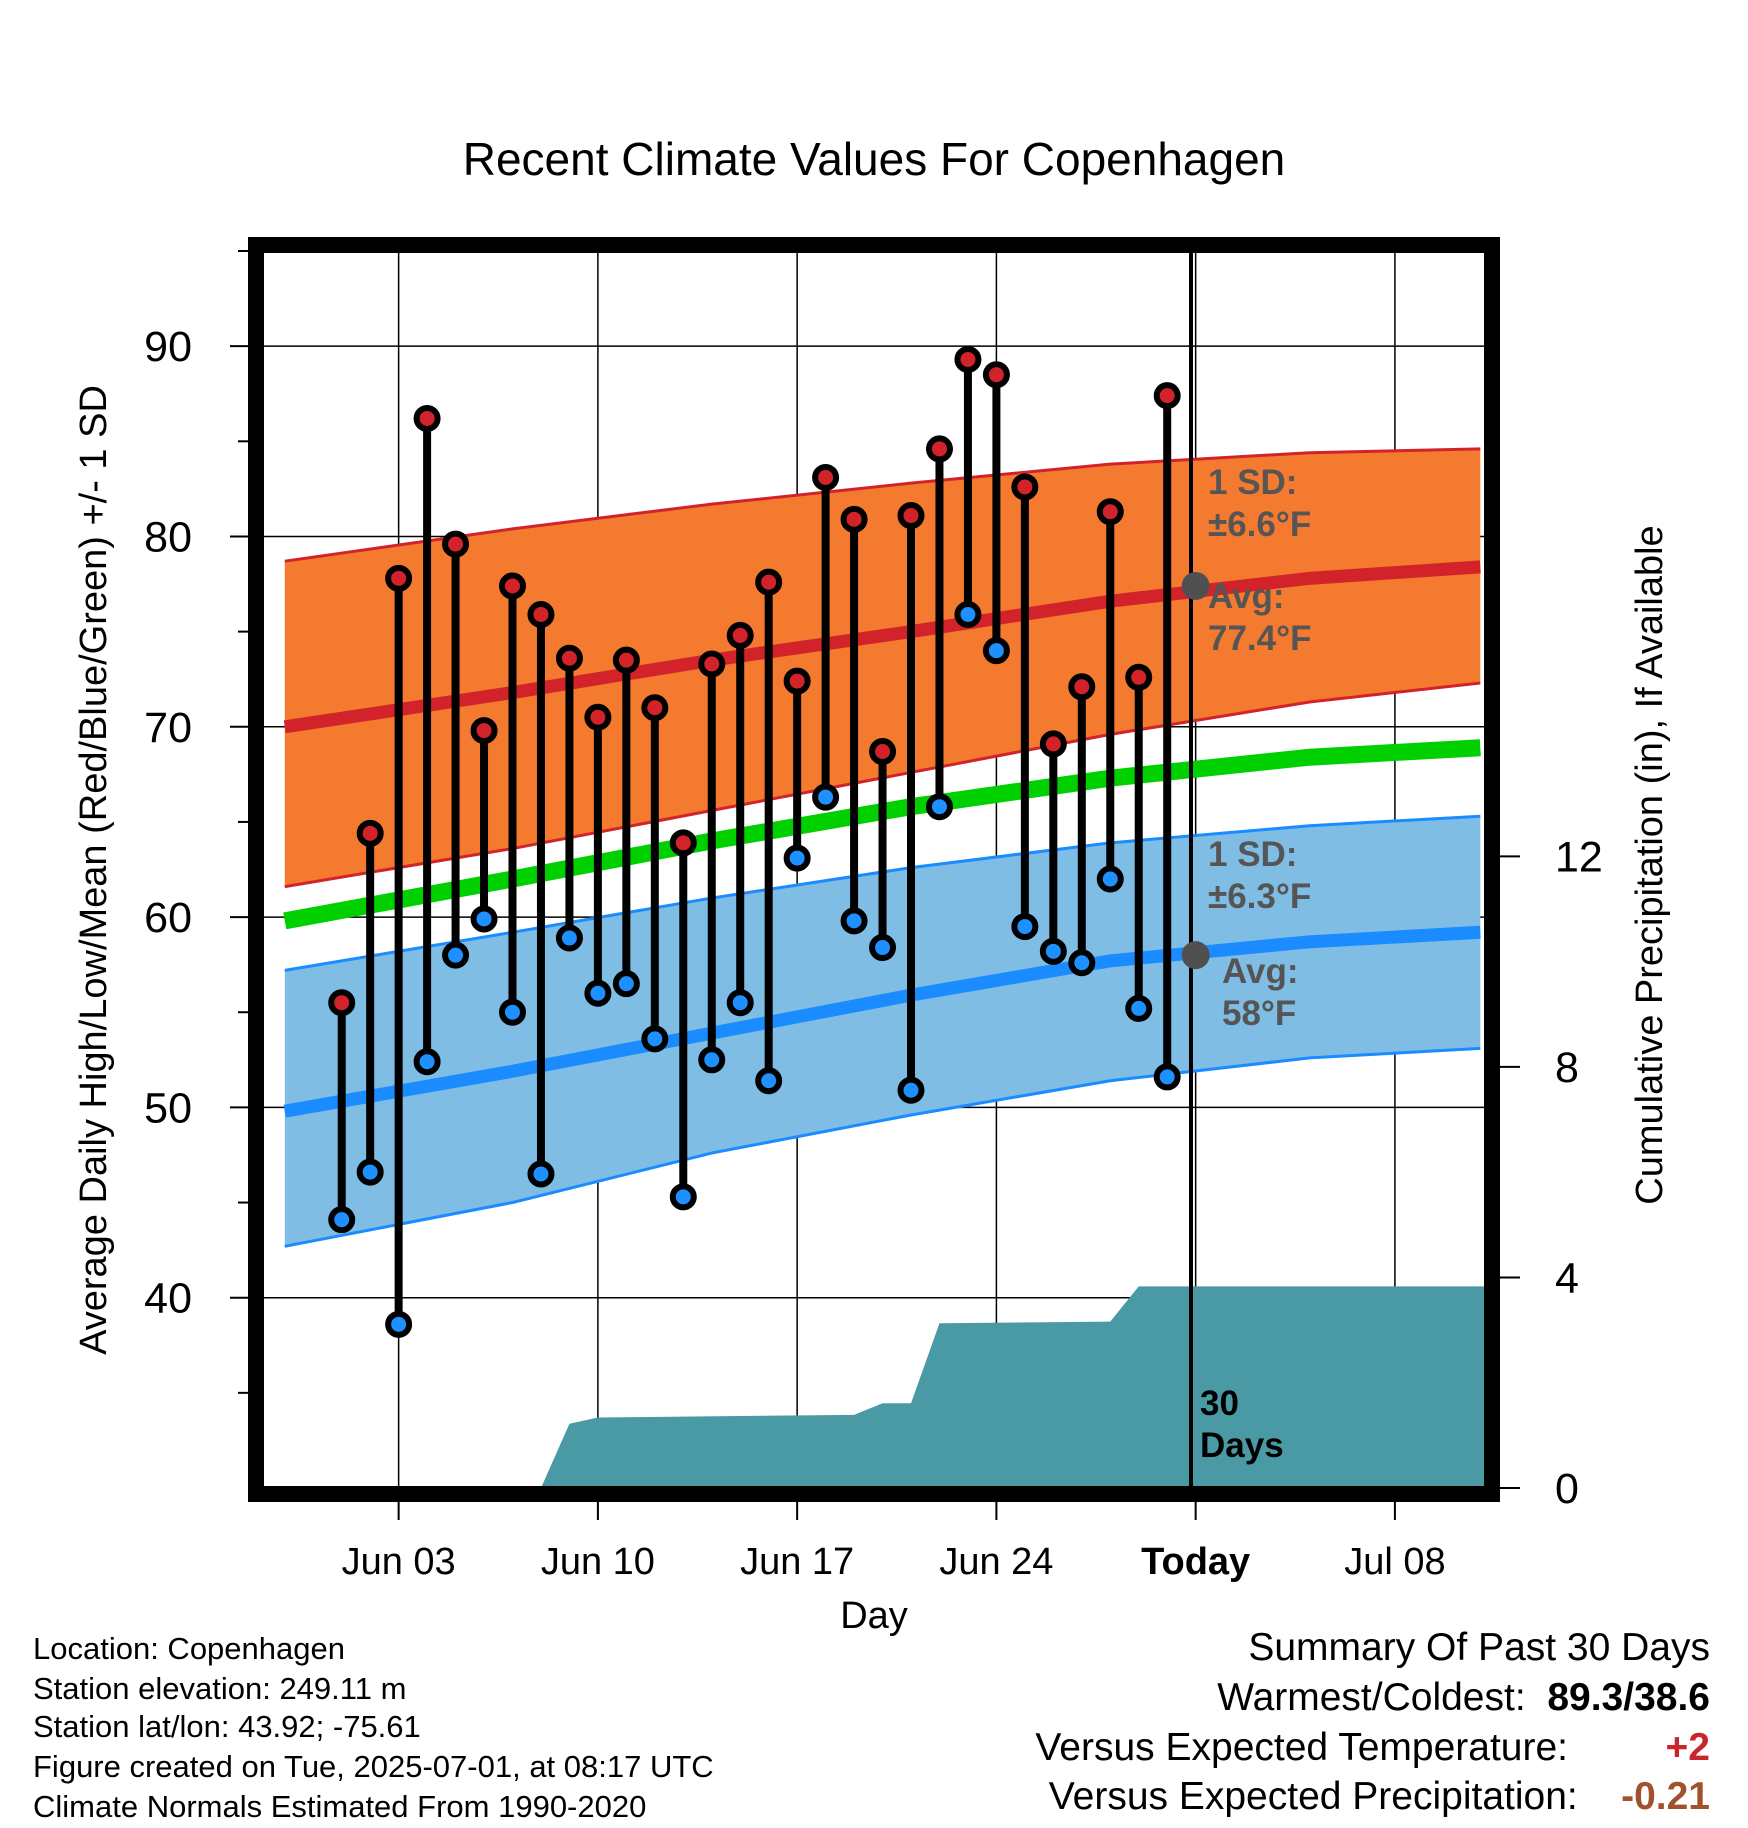  I want to click on precipitation-area, so click(1013, 1387).